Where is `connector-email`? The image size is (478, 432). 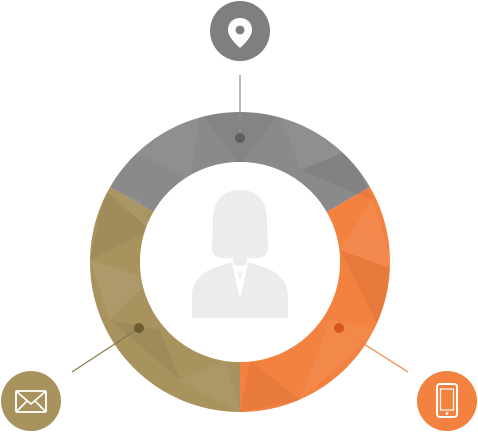
connector-email is located at coordinates (107, 348).